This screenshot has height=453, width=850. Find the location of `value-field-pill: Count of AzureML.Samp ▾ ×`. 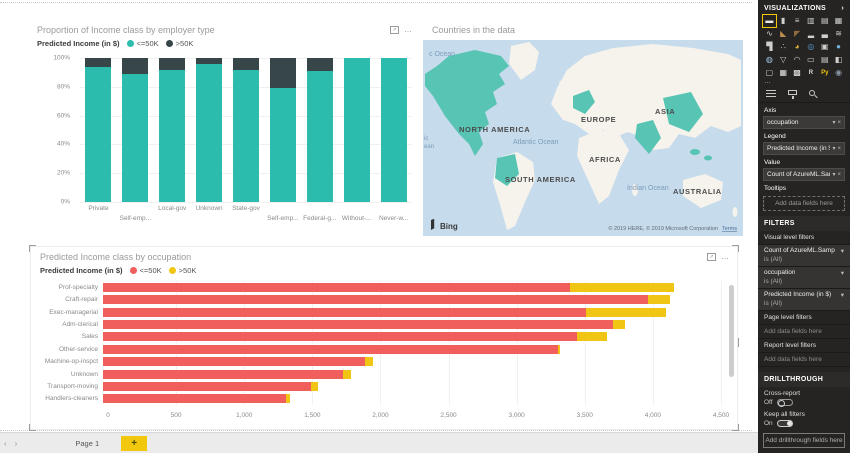

value-field-pill: Count of AzureML.Samp ▾ × is located at coordinates (804, 174).